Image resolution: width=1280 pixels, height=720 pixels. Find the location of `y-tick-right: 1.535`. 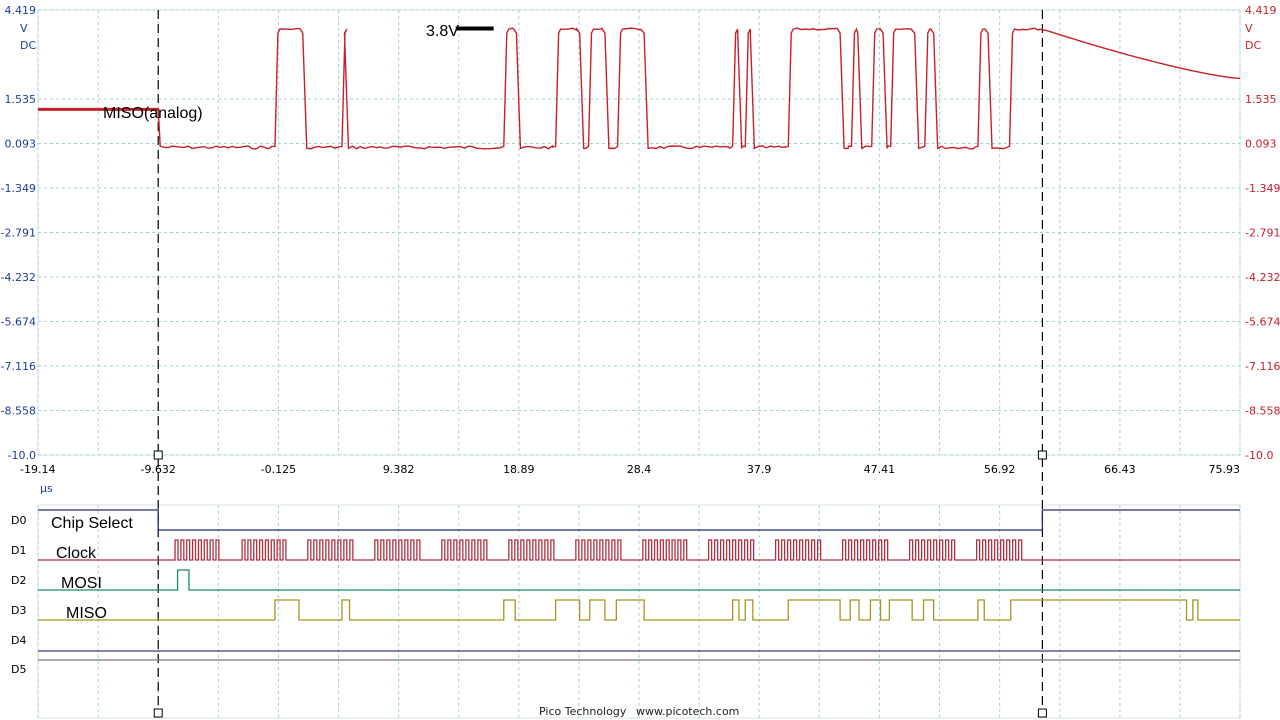

y-tick-right: 1.535 is located at coordinates (1261, 99).